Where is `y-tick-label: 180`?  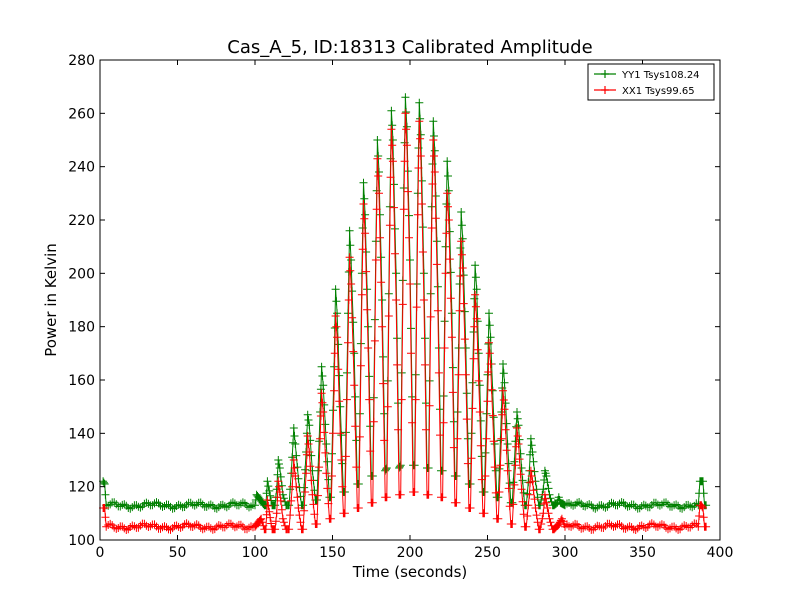
y-tick-label: 180 is located at coordinates (81, 328).